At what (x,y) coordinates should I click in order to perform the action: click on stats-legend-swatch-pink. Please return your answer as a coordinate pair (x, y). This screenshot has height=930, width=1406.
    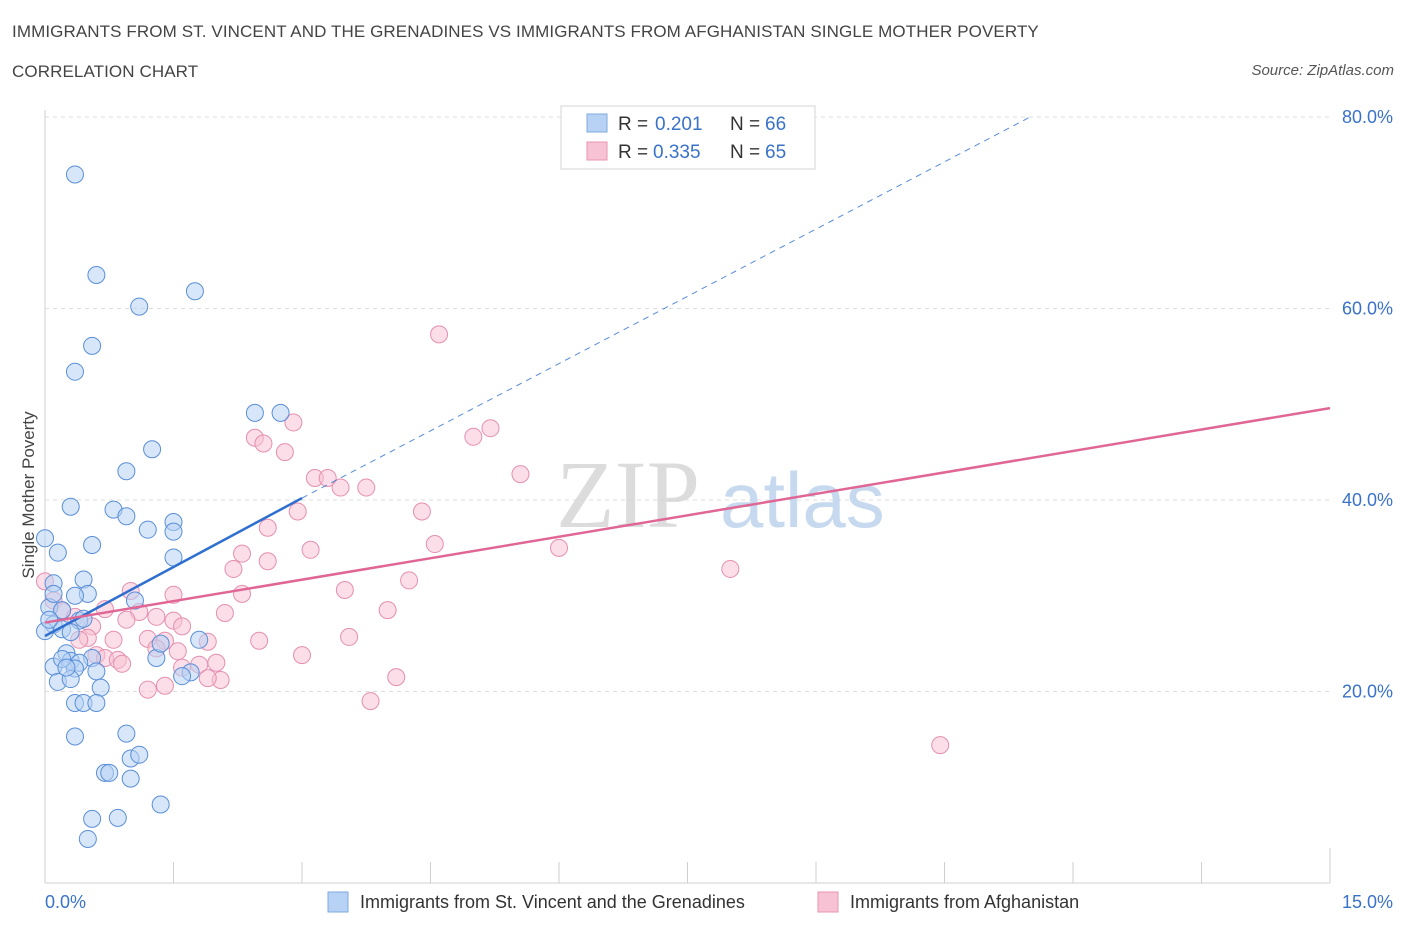
    Looking at the image, I should click on (597, 151).